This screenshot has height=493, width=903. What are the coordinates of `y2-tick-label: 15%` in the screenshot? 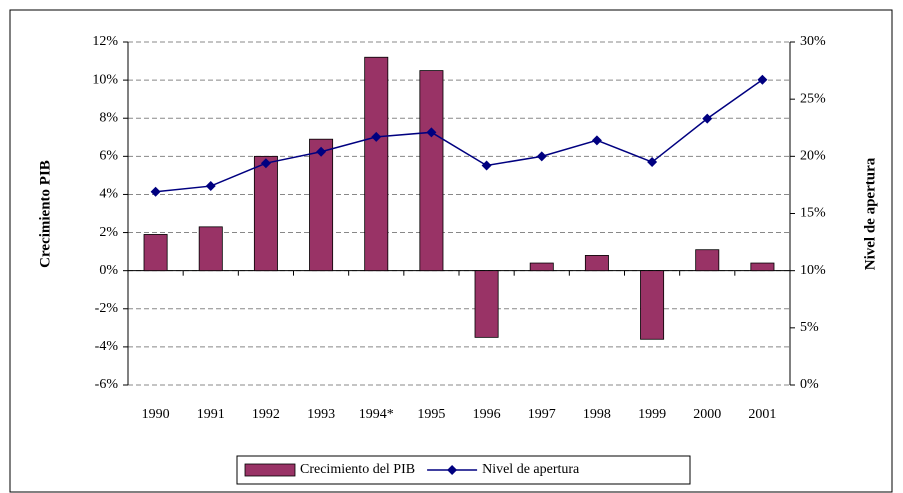 It's located at (813, 213).